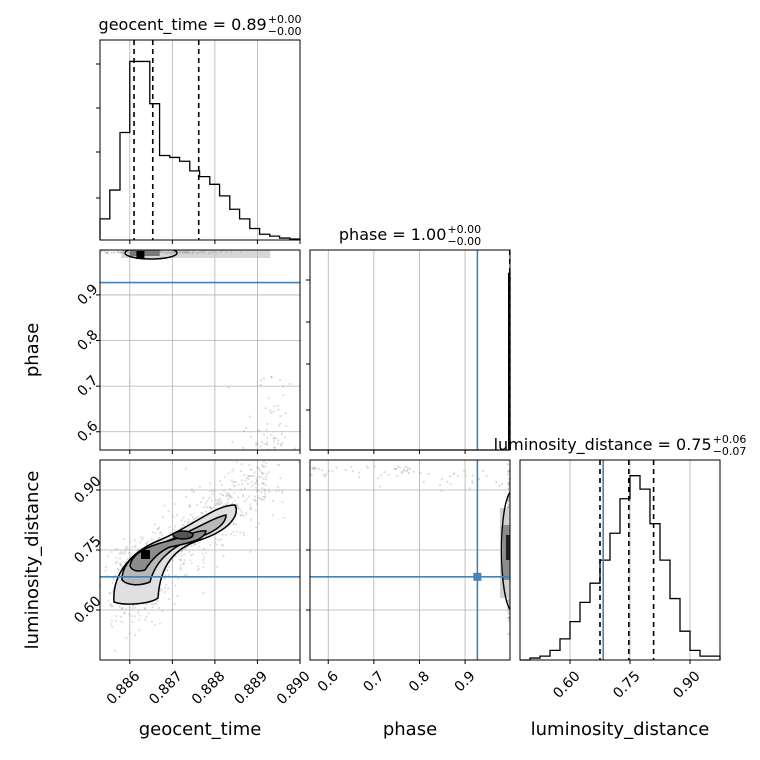 This screenshot has height=760, width=760. Describe the element at coordinates (508, 547) in the screenshot. I see `density-core` at that location.